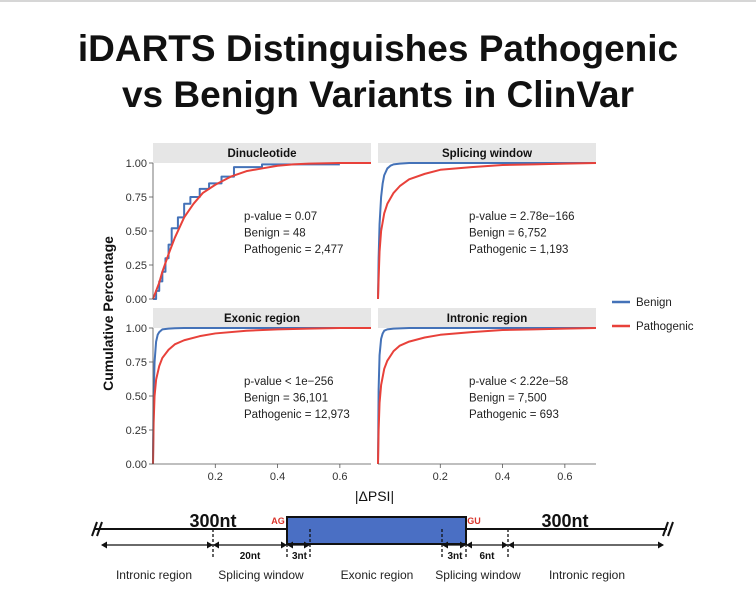 The height and width of the screenshot is (601, 756). I want to click on stat-text: Pathogenic = 1,193, so click(518, 250).